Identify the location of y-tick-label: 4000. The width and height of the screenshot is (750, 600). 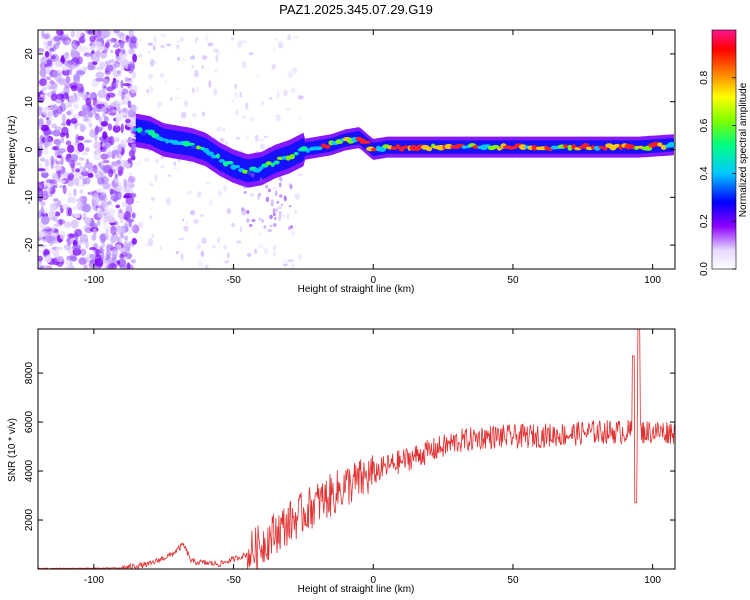
(29, 470).